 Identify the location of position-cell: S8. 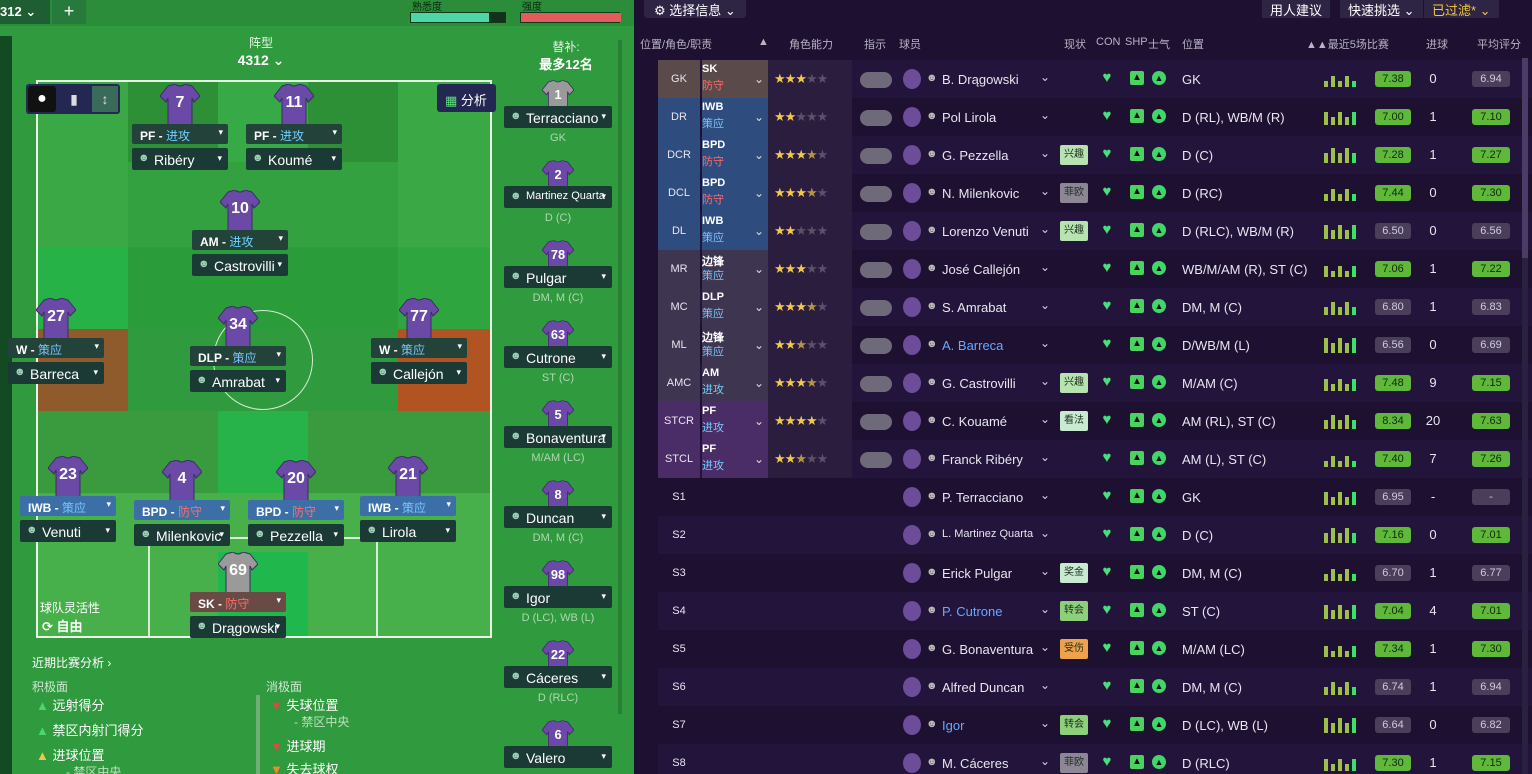
(679, 763).